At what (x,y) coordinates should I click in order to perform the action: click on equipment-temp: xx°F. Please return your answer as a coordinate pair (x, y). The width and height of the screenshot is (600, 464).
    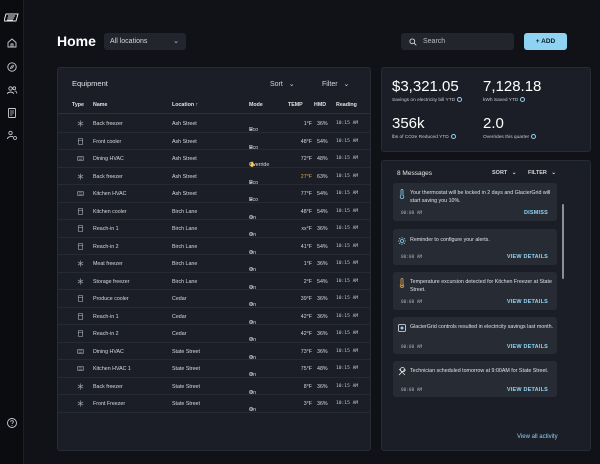
    Looking at the image, I should click on (306, 229).